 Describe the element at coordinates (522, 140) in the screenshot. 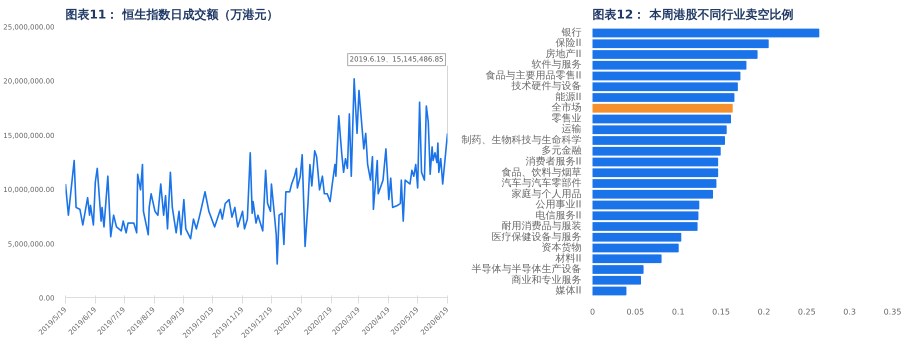

I see `y-tick-label: 制药、生物科技与生命科学` at that location.